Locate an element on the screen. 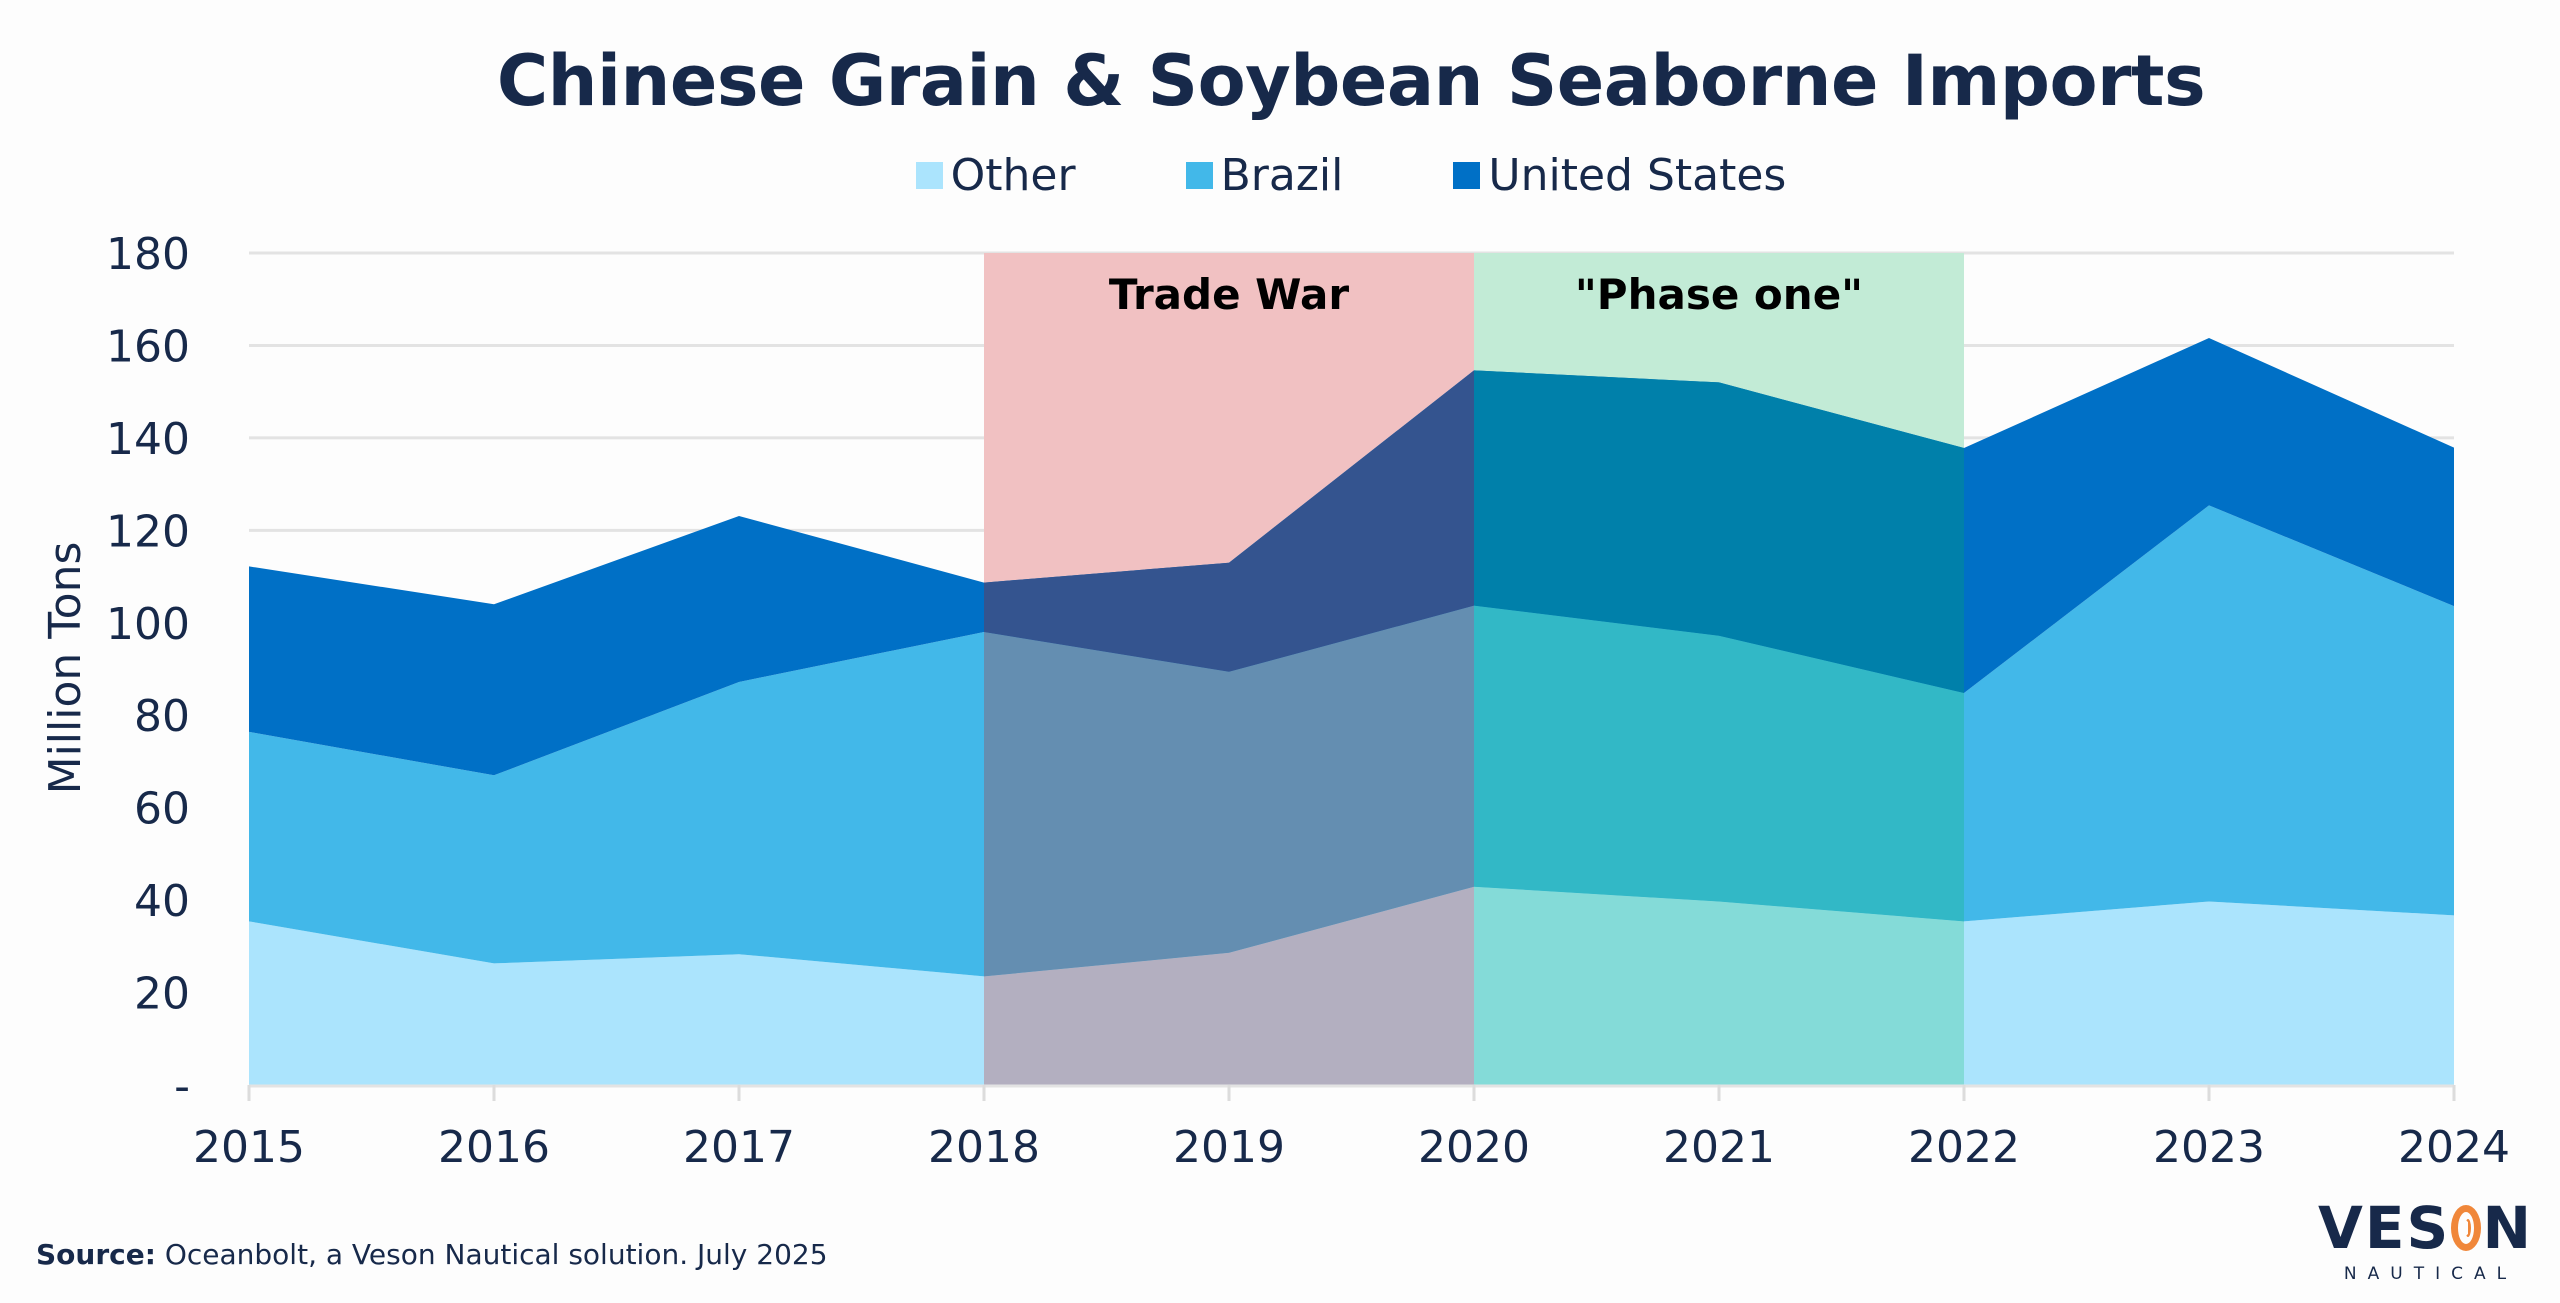  x-tick-label: 2022 is located at coordinates (1964, 1147).